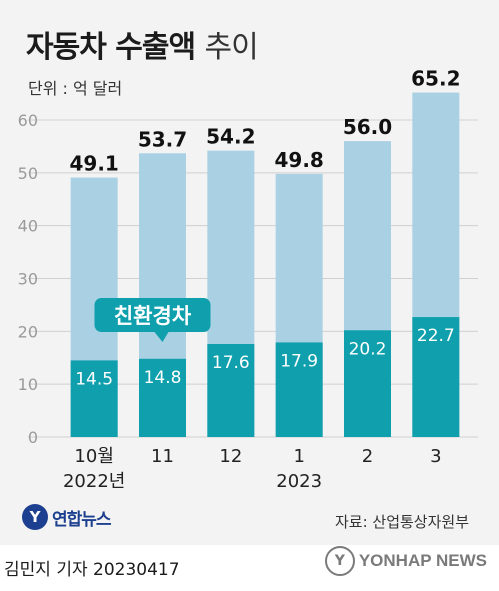 Image resolution: width=499 pixels, height=591 pixels. What do you see at coordinates (111, 47) in the screenshot?
I see `title-main: 자동차 수출액` at bounding box center [111, 47].